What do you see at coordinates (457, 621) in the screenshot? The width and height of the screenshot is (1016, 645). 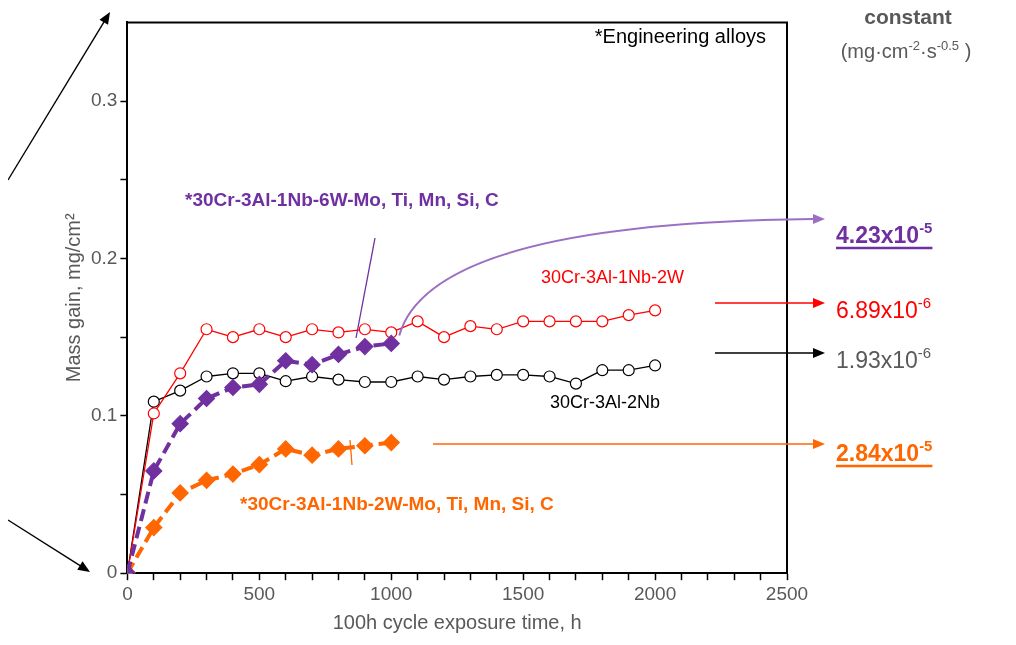 I see `x-axis-title: 100h cycle exposure time, h` at bounding box center [457, 621].